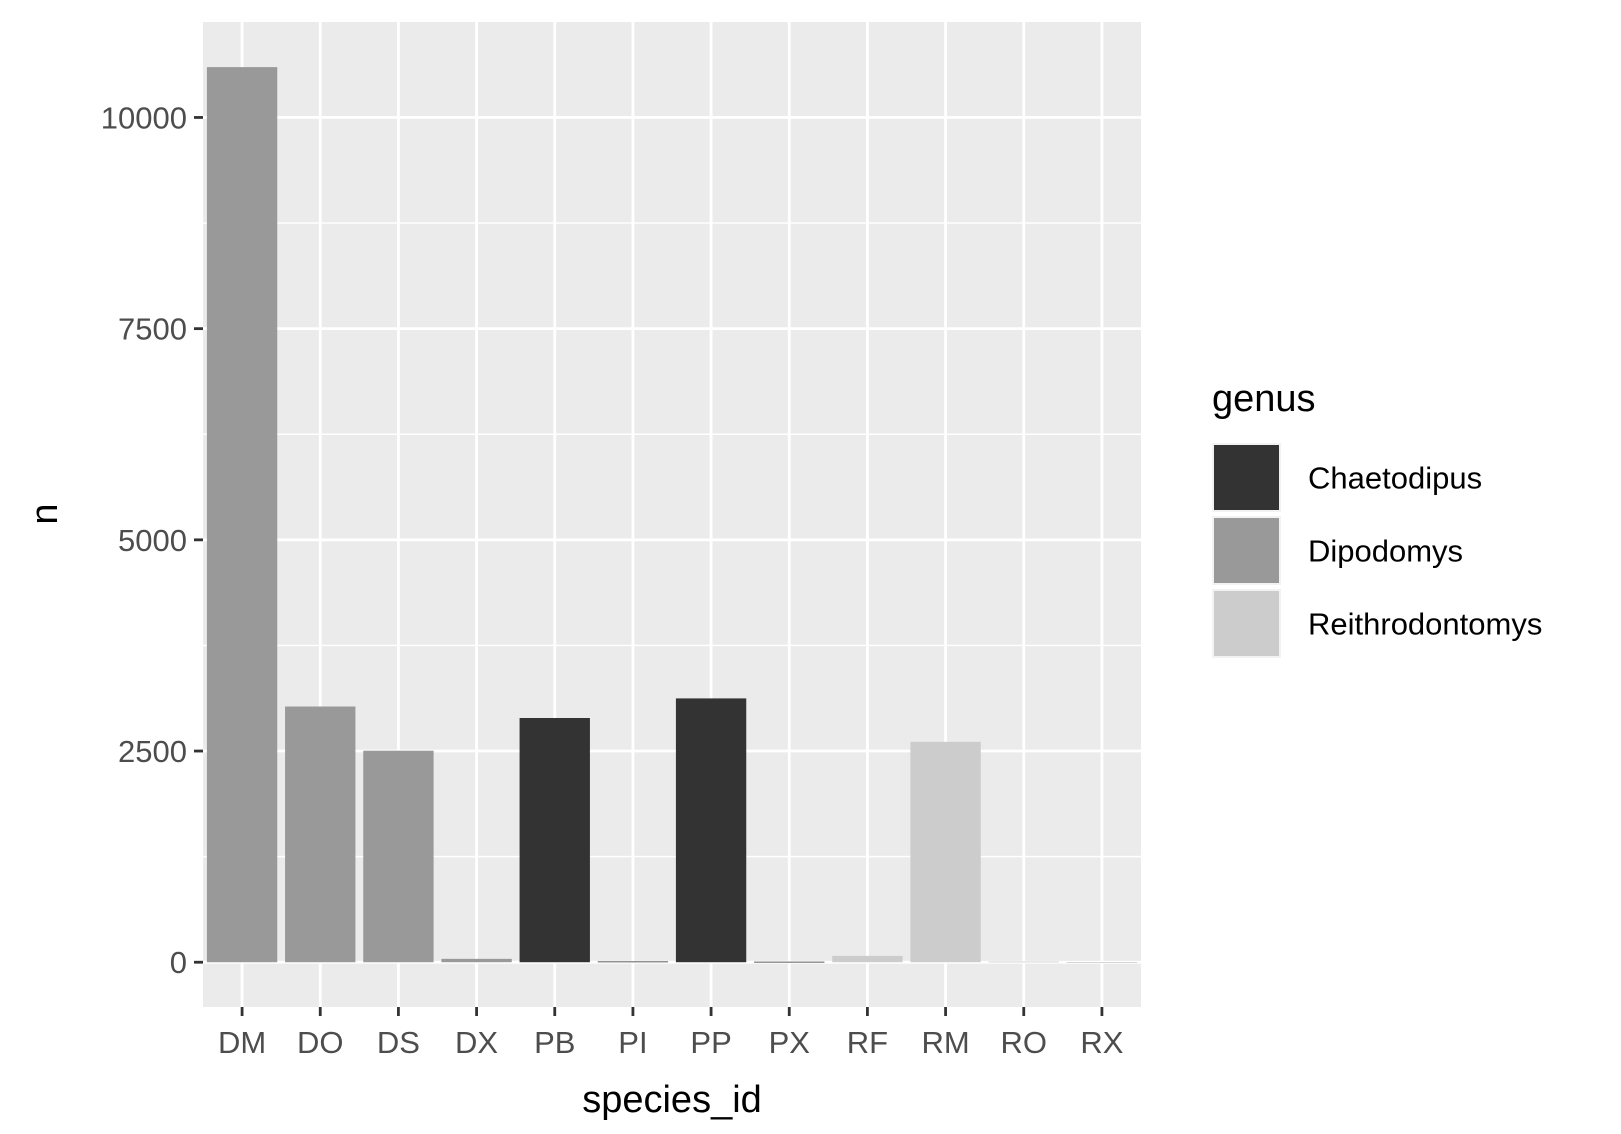 Image resolution: width=1621 pixels, height=1134 pixels. What do you see at coordinates (1246, 550) in the screenshot?
I see `legend-swatch-dipodomys` at bounding box center [1246, 550].